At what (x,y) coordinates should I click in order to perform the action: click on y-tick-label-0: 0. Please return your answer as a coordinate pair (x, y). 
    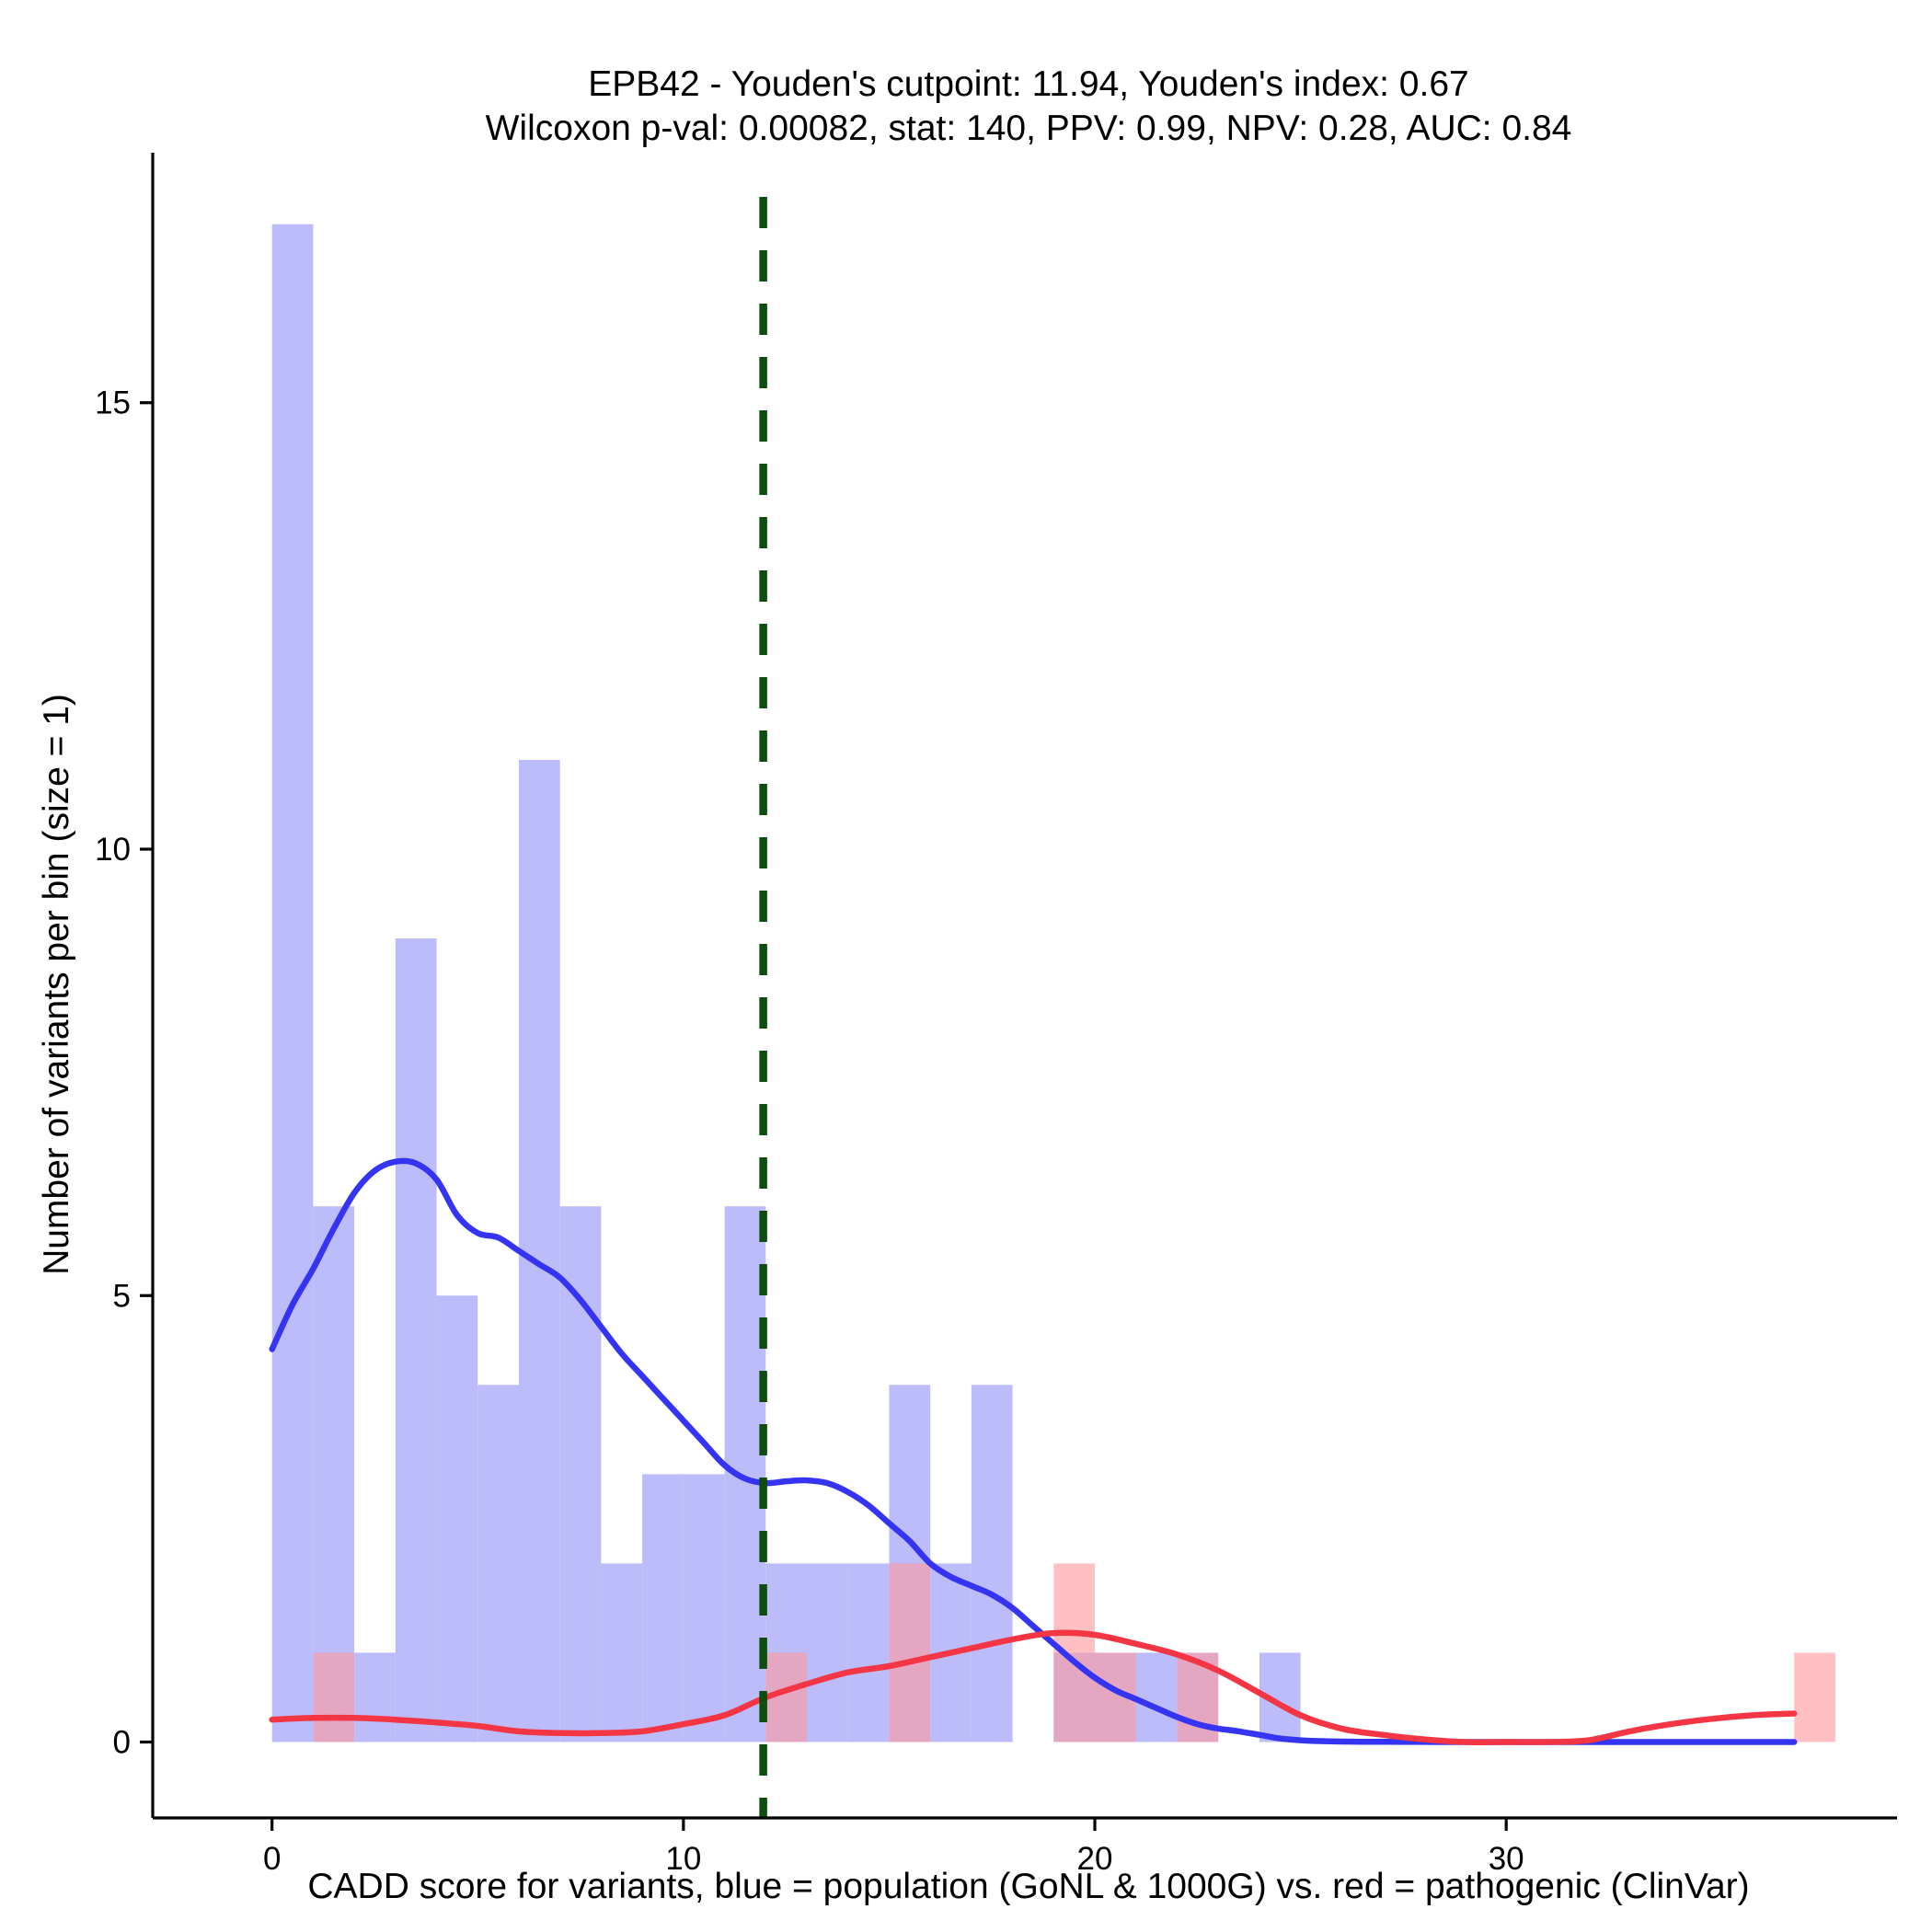
    Looking at the image, I should click on (122, 1743).